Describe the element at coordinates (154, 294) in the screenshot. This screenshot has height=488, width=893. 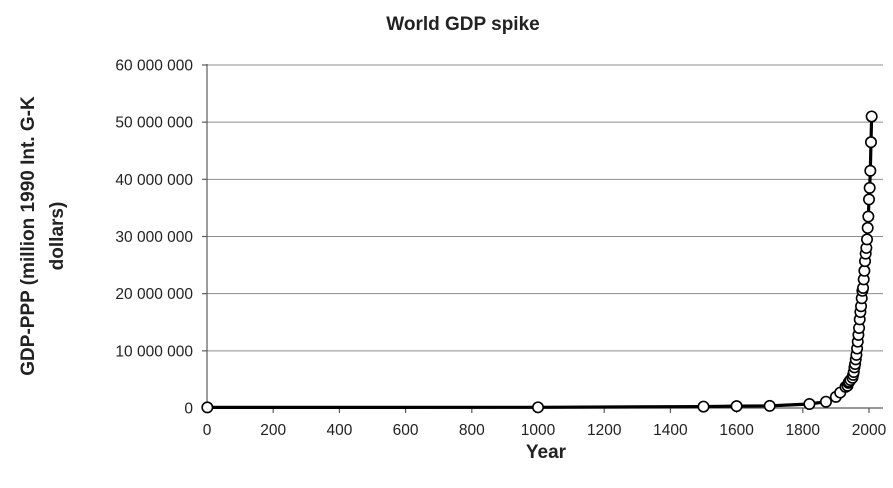
I see `y-tick-label: 20 000 000` at that location.